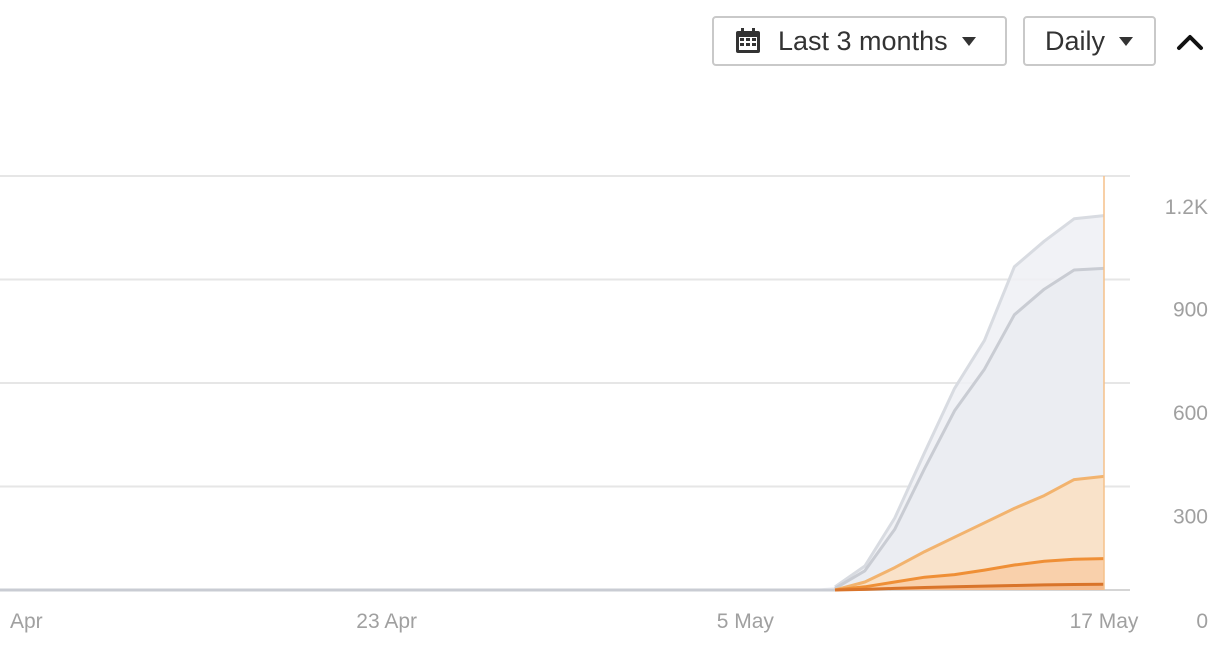  What do you see at coordinates (386, 621) in the screenshot?
I see `x-tick-label: 23 Apr` at bounding box center [386, 621].